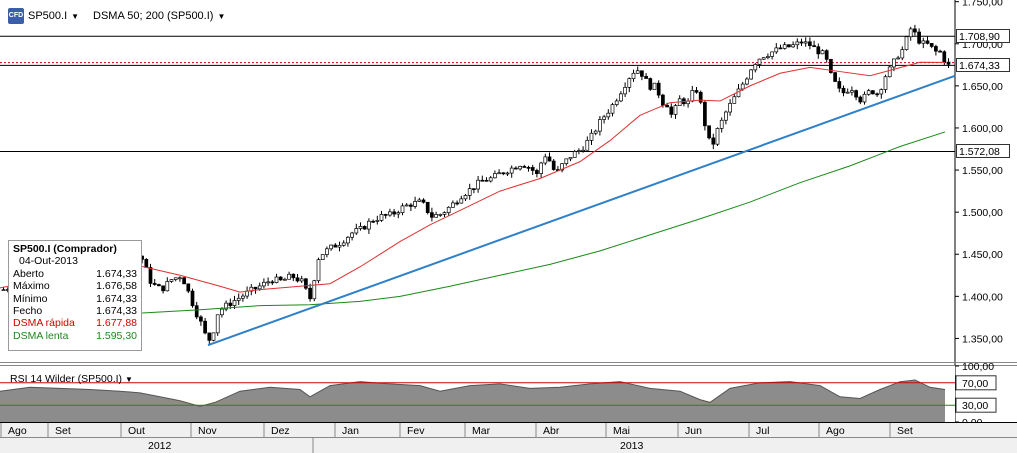  What do you see at coordinates (481, 431) in the screenshot?
I see `x-tick-label: Mar` at bounding box center [481, 431].